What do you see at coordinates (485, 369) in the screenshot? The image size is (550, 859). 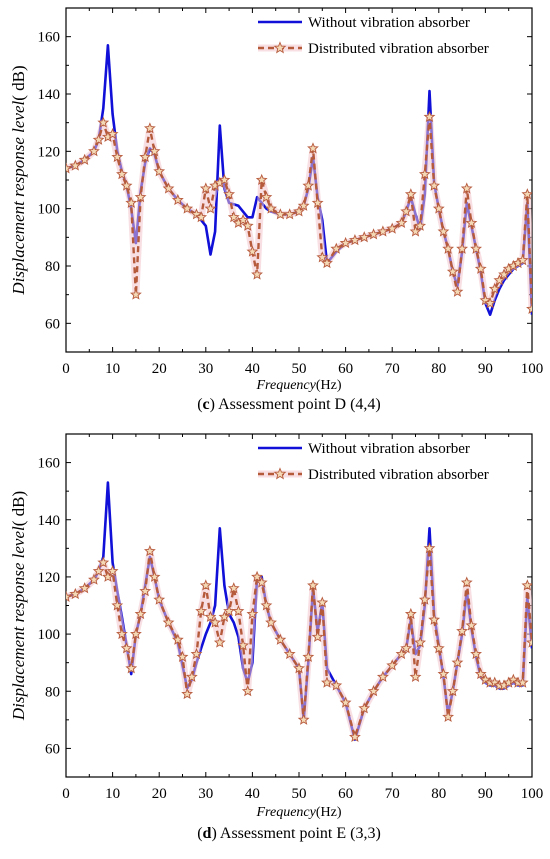 I see `x-tick-label: 90` at bounding box center [485, 369].